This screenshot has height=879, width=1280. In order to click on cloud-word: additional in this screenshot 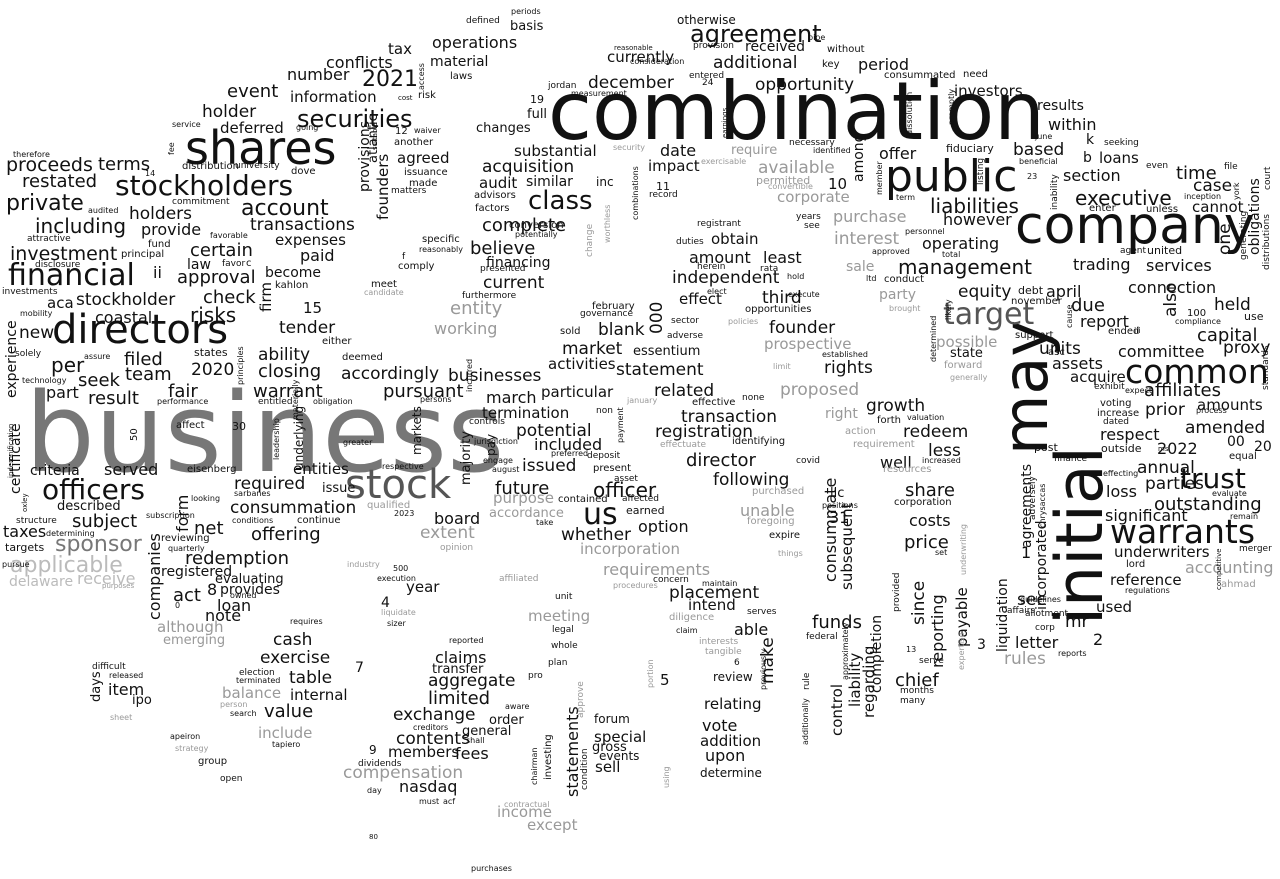, I will do `click(755, 63)`.